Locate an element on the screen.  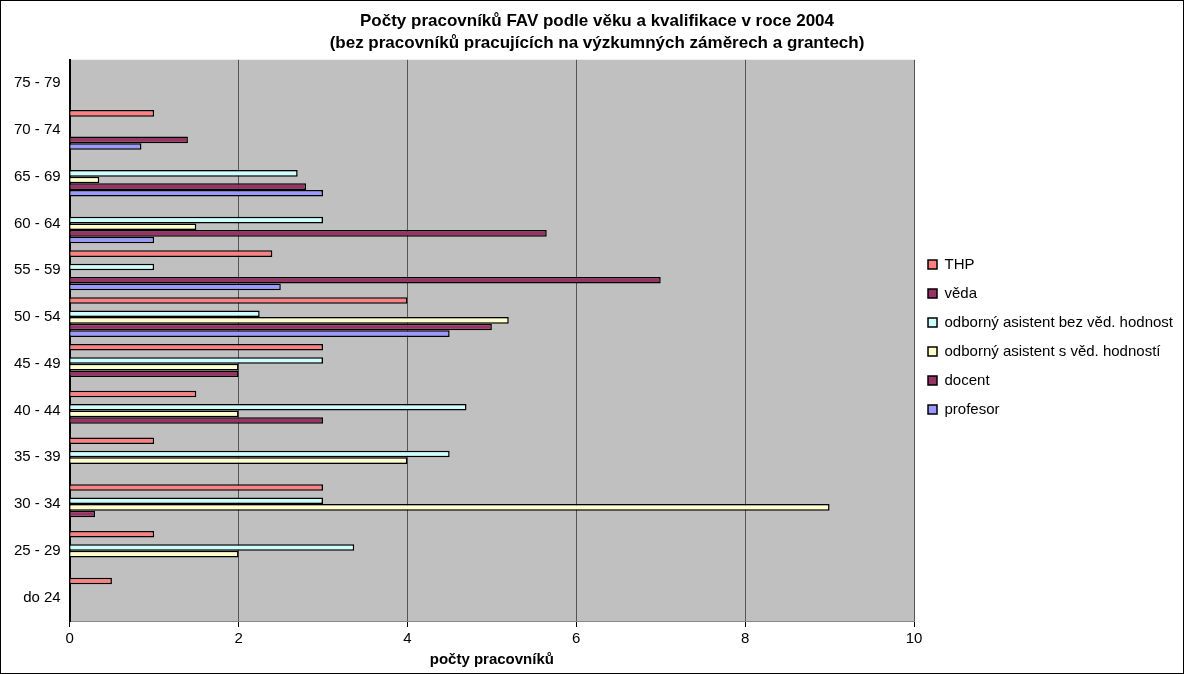
y-tick-label: 55 - 59 is located at coordinates (37, 269).